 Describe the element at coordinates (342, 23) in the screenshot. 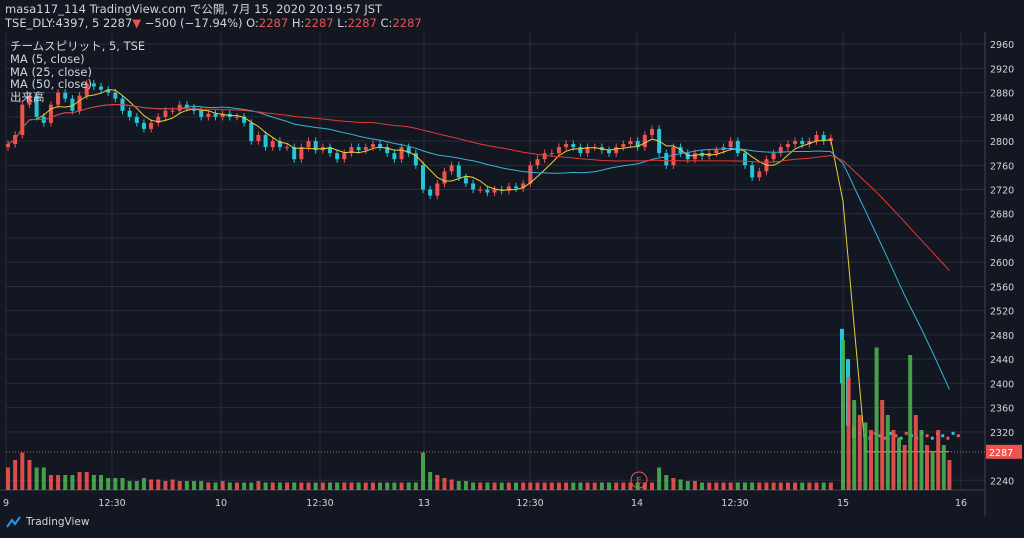

I see `low-label: L:` at that location.